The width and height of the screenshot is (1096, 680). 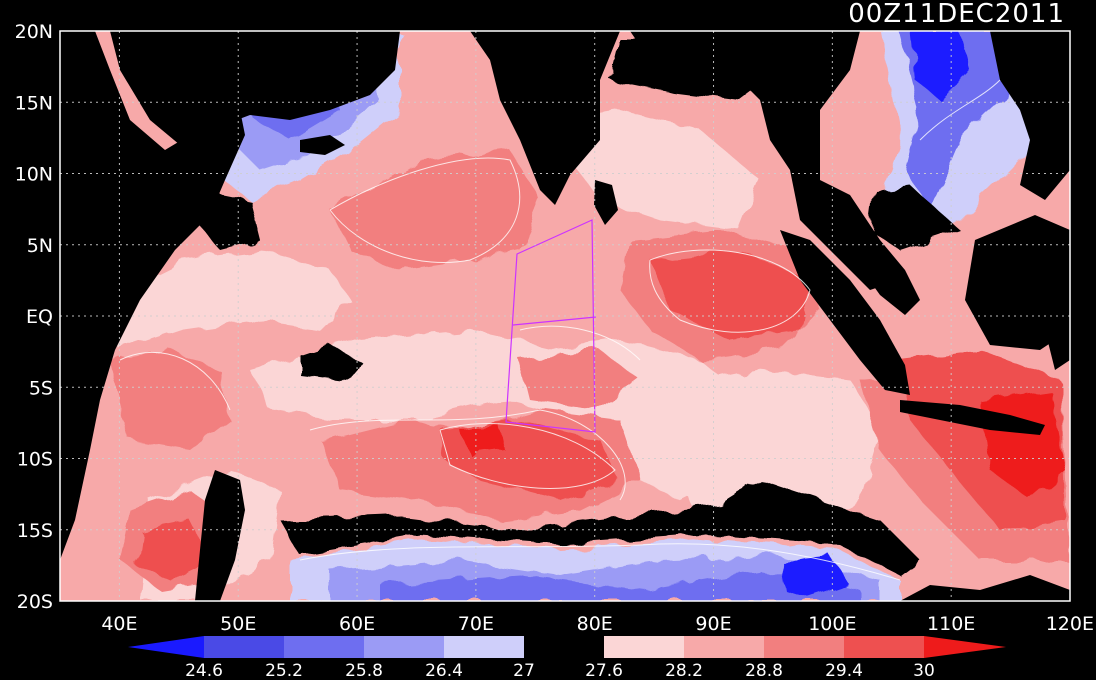 I want to click on land-madagascar, so click(x=220, y=535).